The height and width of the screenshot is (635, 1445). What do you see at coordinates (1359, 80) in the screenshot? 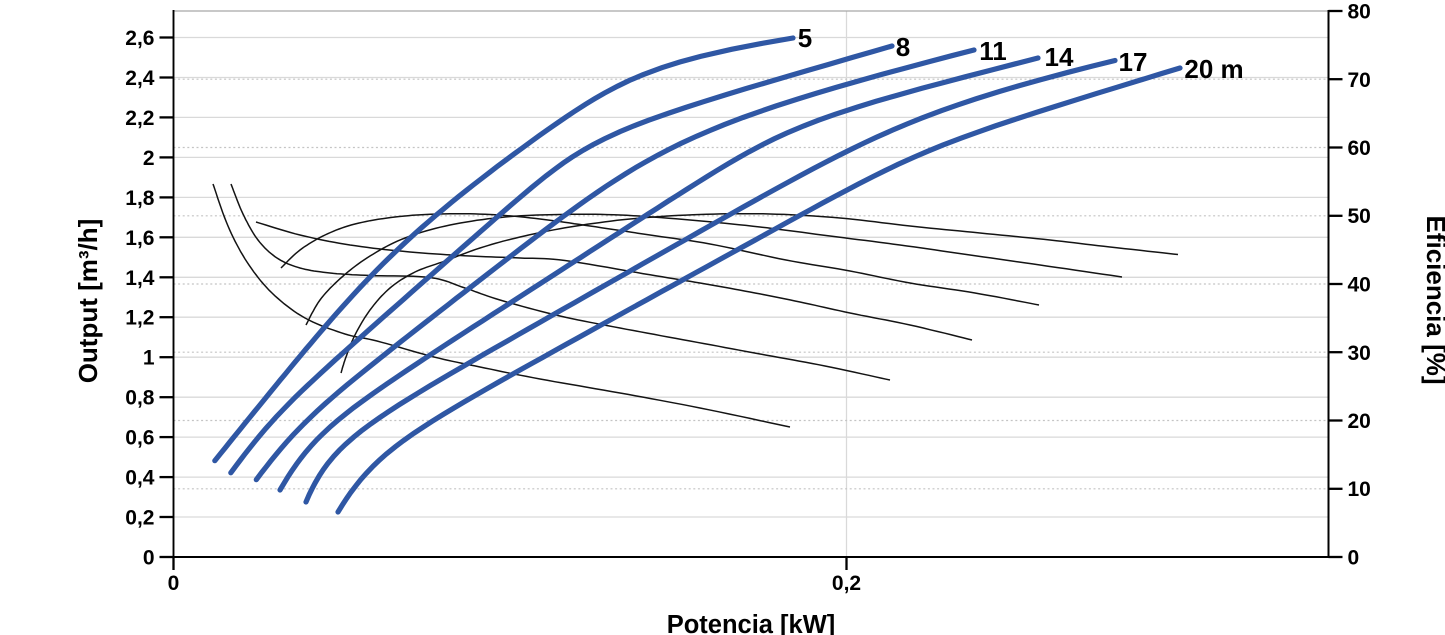
I see `svg-text: 70` at bounding box center [1359, 80].